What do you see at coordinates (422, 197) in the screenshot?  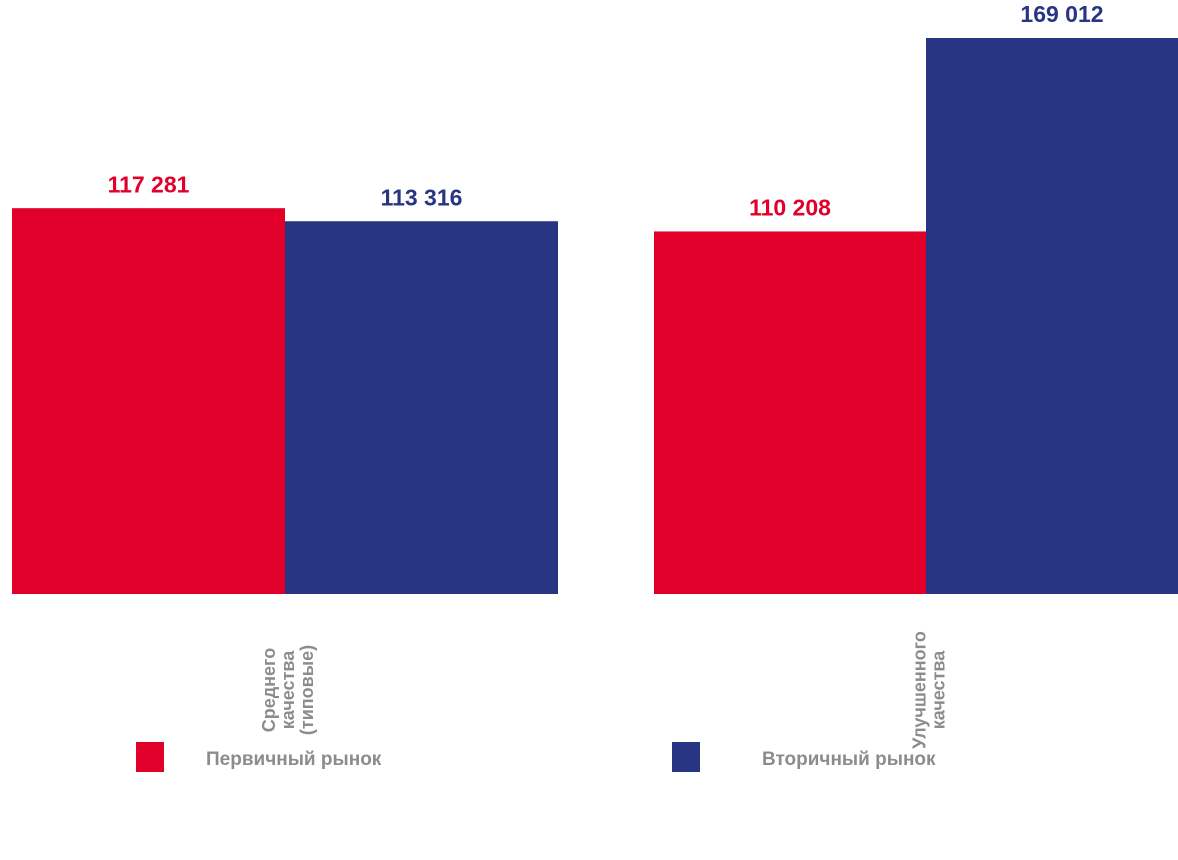 I see `value-label: 113 316` at bounding box center [422, 197].